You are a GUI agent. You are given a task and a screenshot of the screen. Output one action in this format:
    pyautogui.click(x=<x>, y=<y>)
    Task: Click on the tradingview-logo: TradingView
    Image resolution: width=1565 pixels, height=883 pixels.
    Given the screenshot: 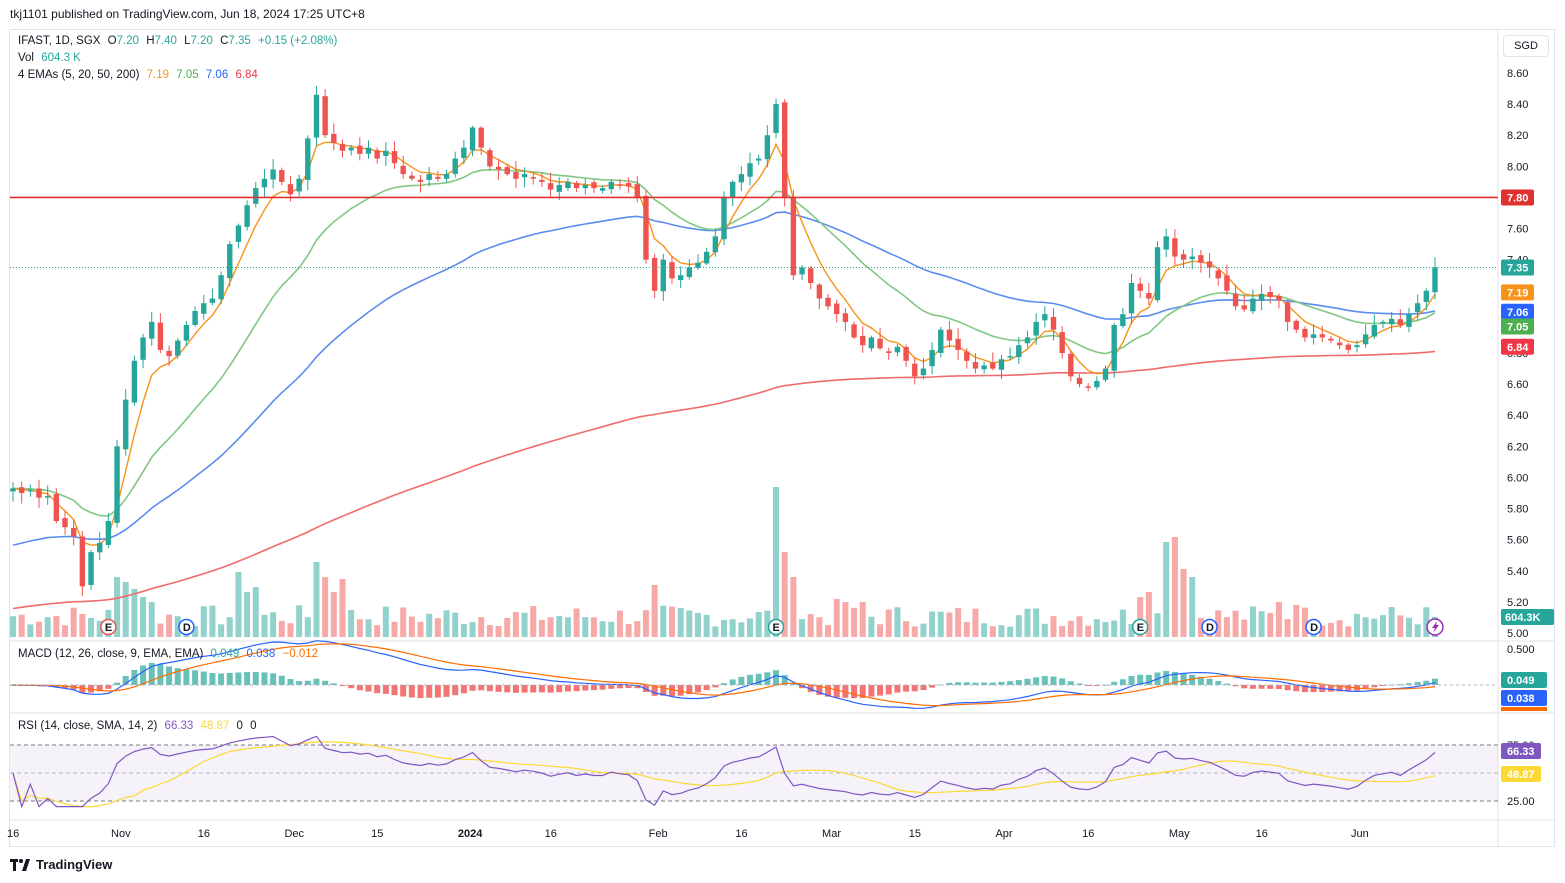 What is the action you would take?
    pyautogui.click(x=61, y=864)
    